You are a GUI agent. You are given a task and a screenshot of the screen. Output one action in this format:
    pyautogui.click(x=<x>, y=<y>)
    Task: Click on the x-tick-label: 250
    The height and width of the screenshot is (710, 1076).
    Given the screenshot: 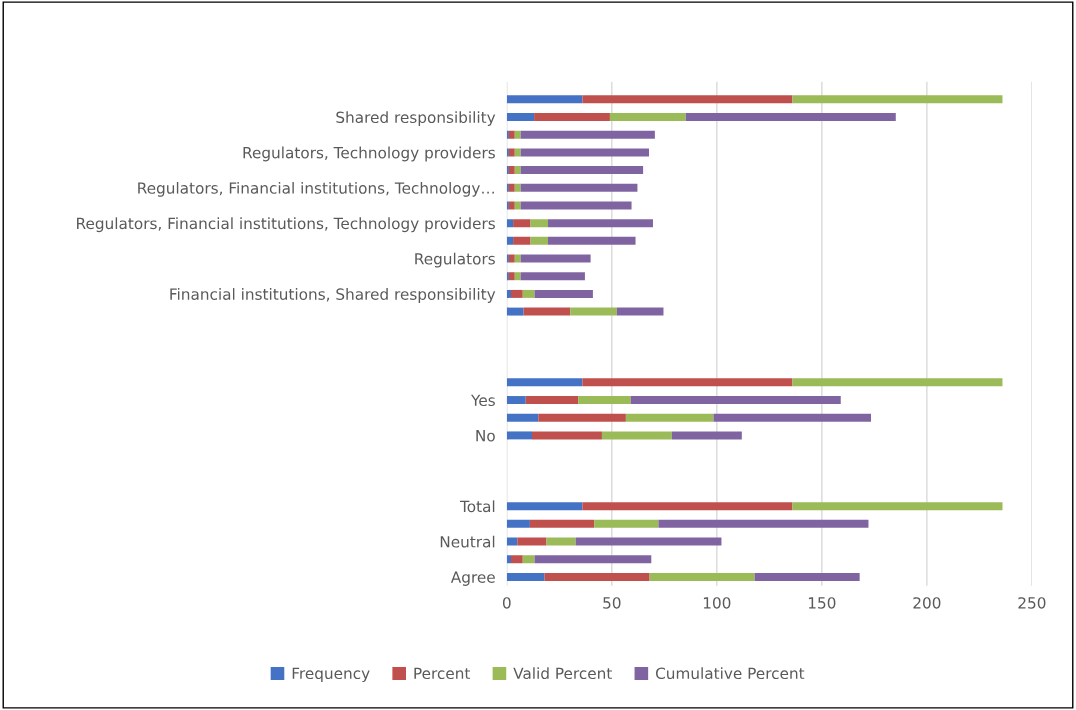 What is the action you would take?
    pyautogui.click(x=1032, y=603)
    